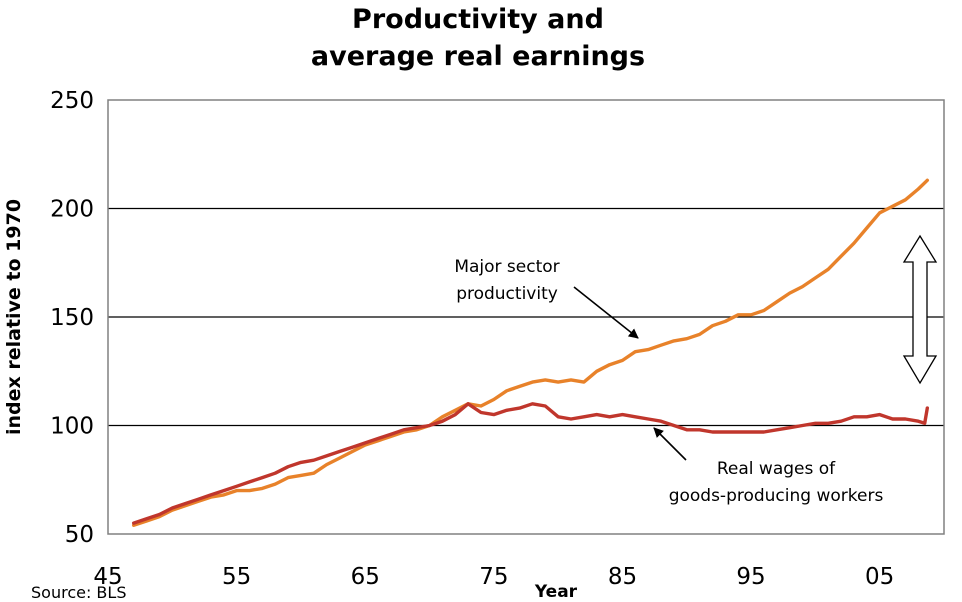  I want to click on annotation-productivity-arrow, so click(606, 312).